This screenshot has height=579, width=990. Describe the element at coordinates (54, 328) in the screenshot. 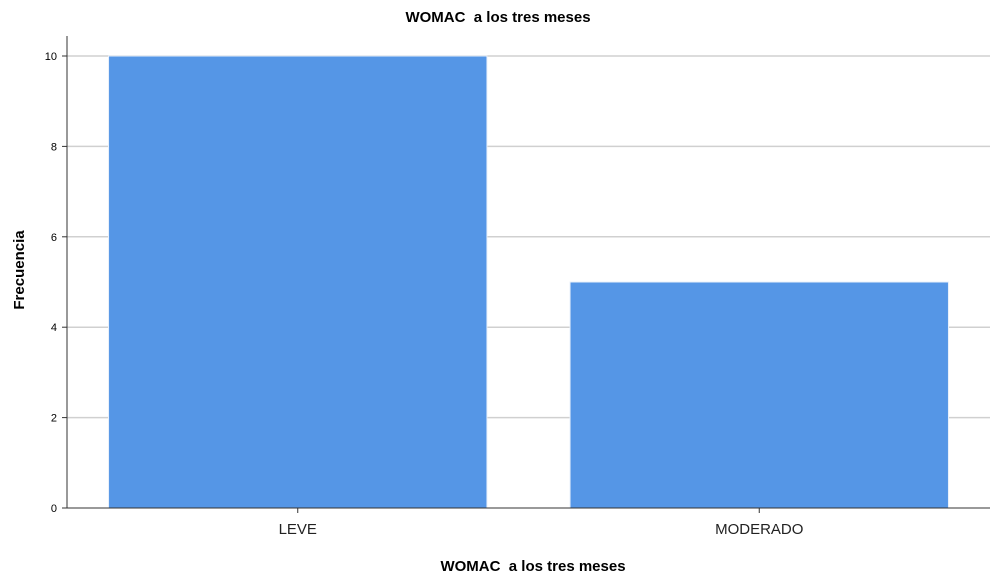

I see `y-tick-label: 4` at that location.